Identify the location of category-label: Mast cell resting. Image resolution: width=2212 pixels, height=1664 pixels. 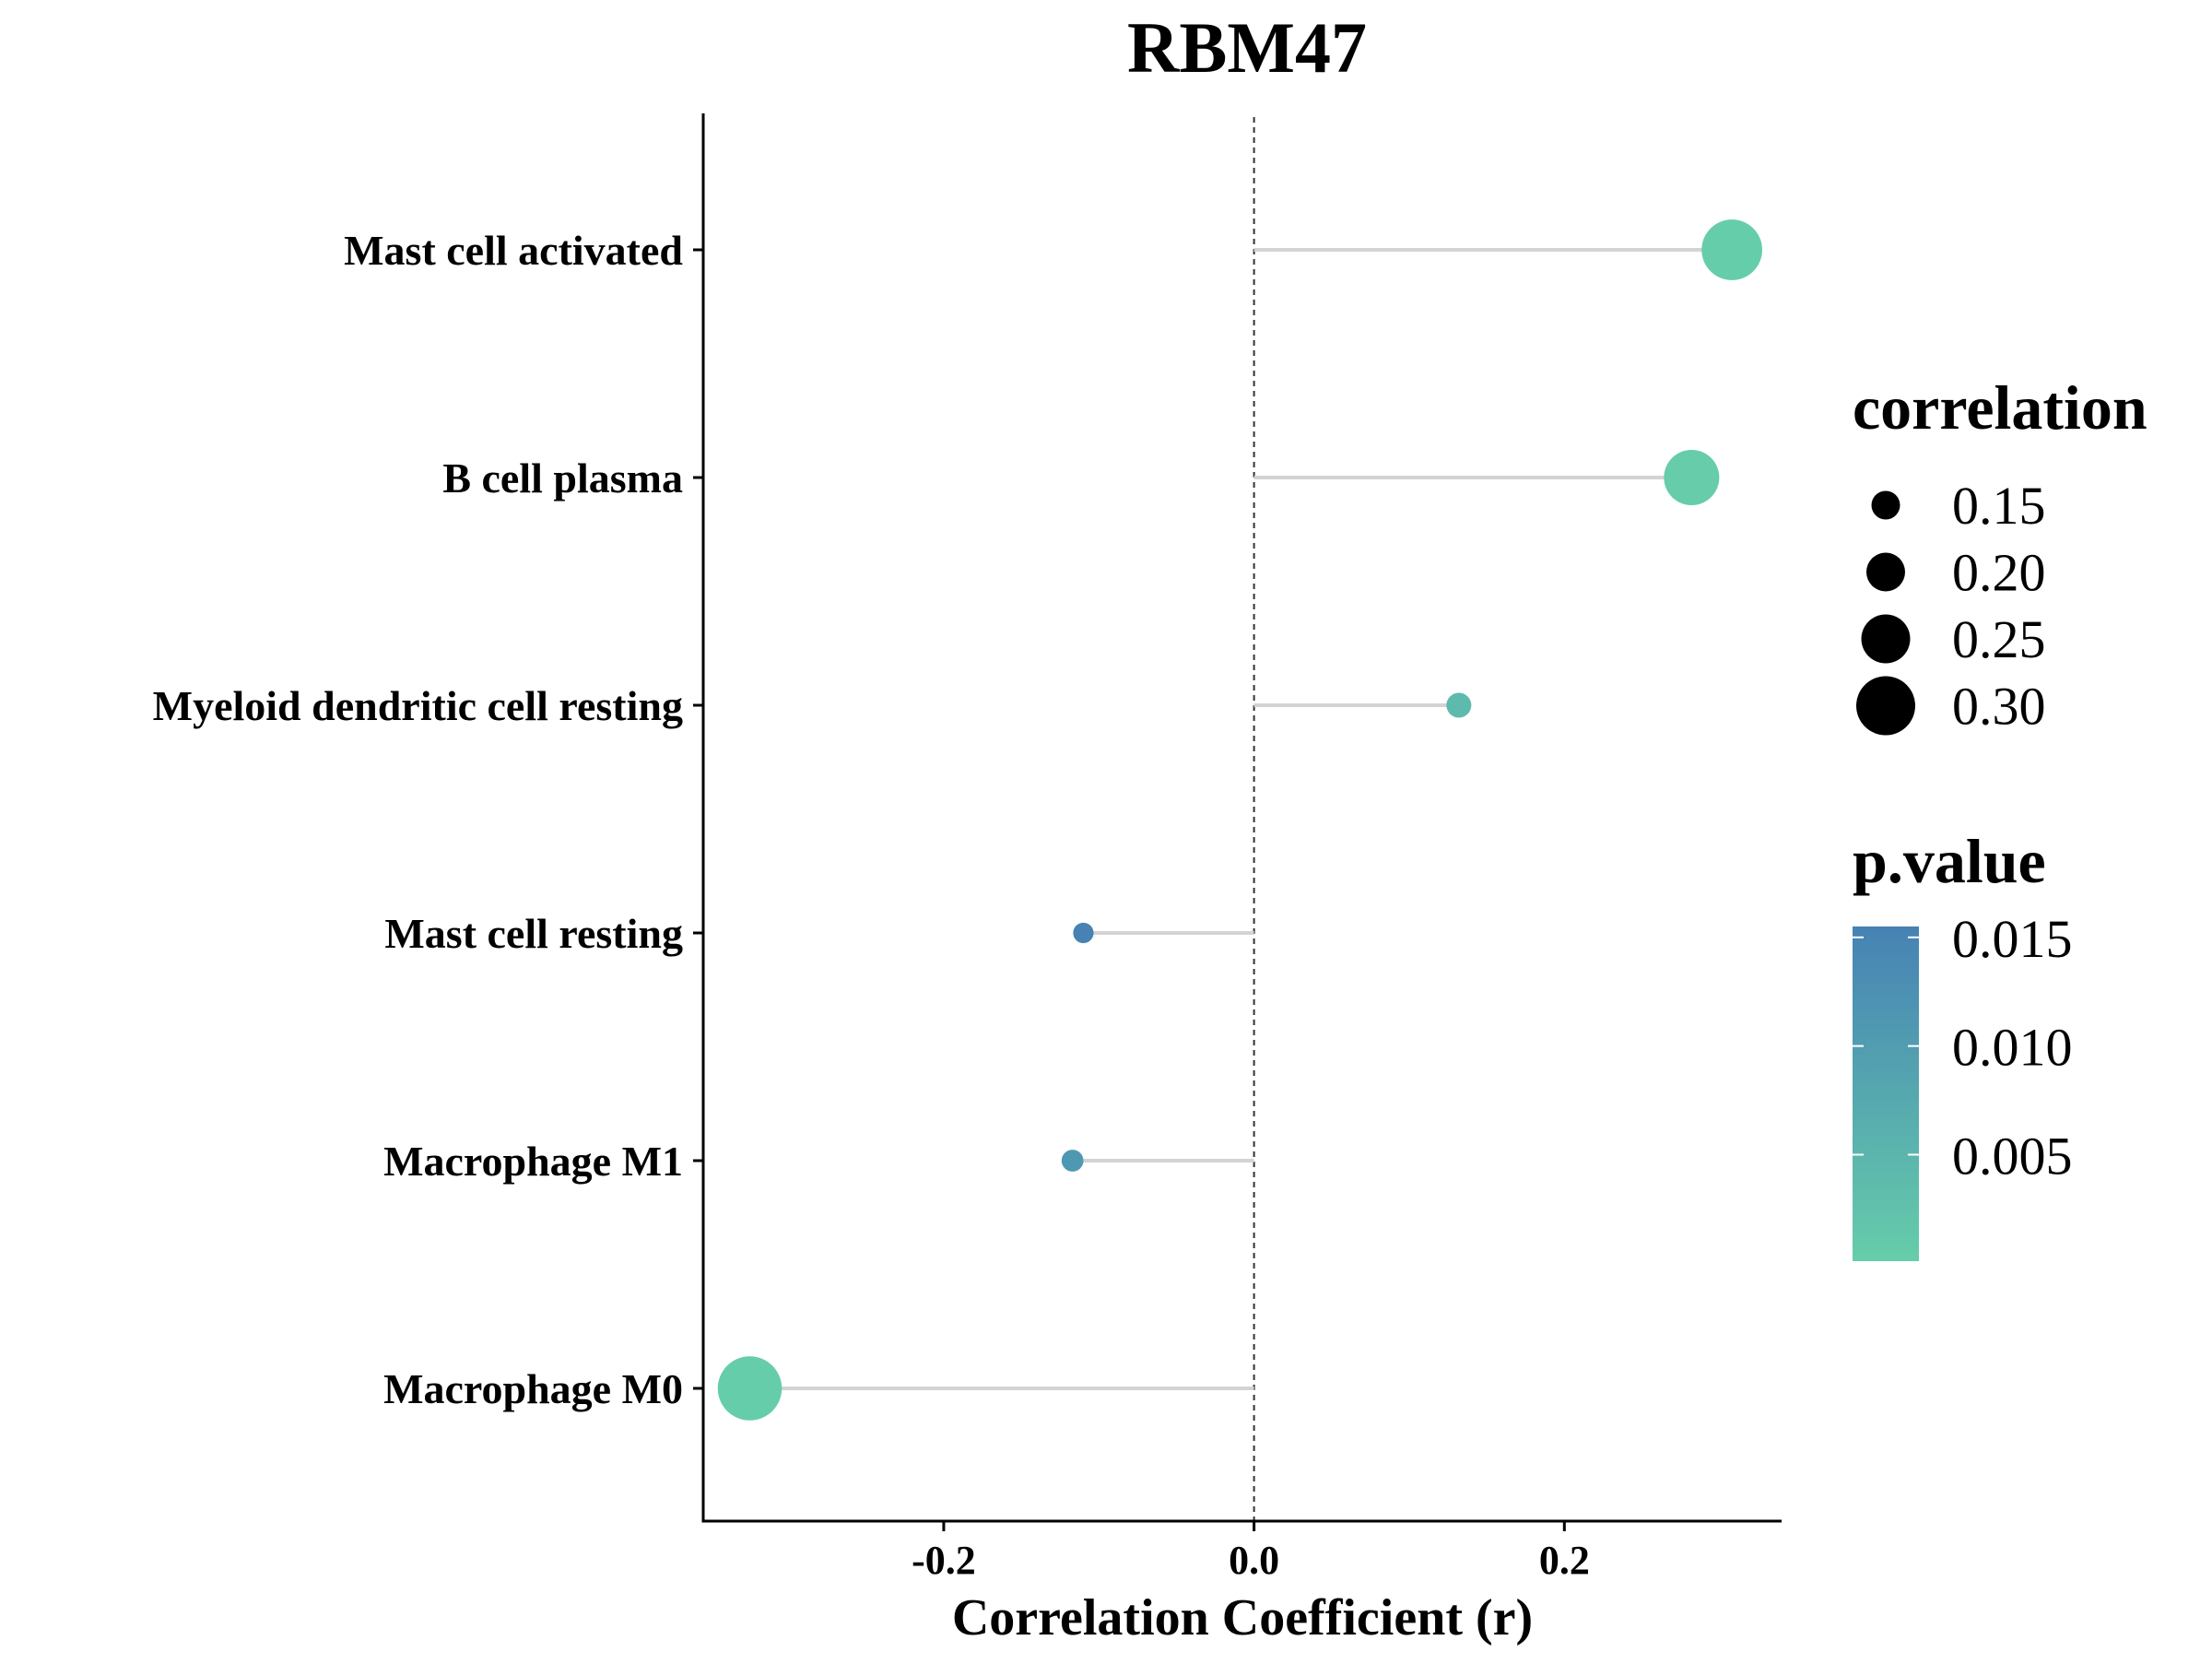
(533, 933).